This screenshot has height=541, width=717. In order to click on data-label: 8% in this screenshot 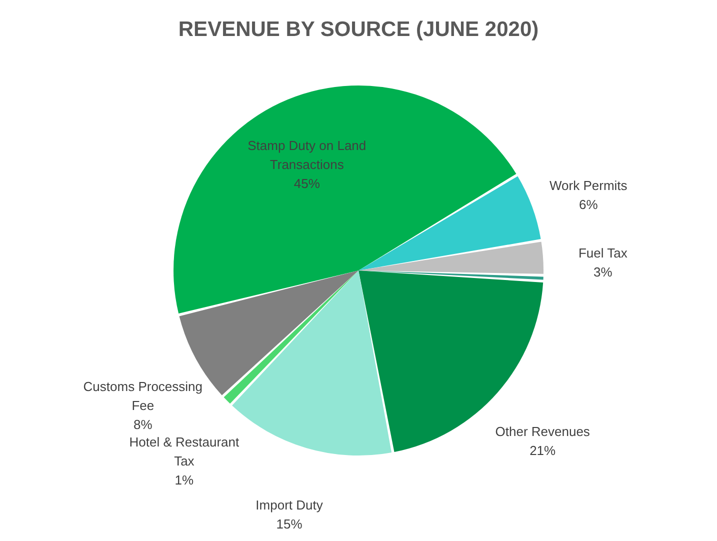, I will do `click(143, 424)`.